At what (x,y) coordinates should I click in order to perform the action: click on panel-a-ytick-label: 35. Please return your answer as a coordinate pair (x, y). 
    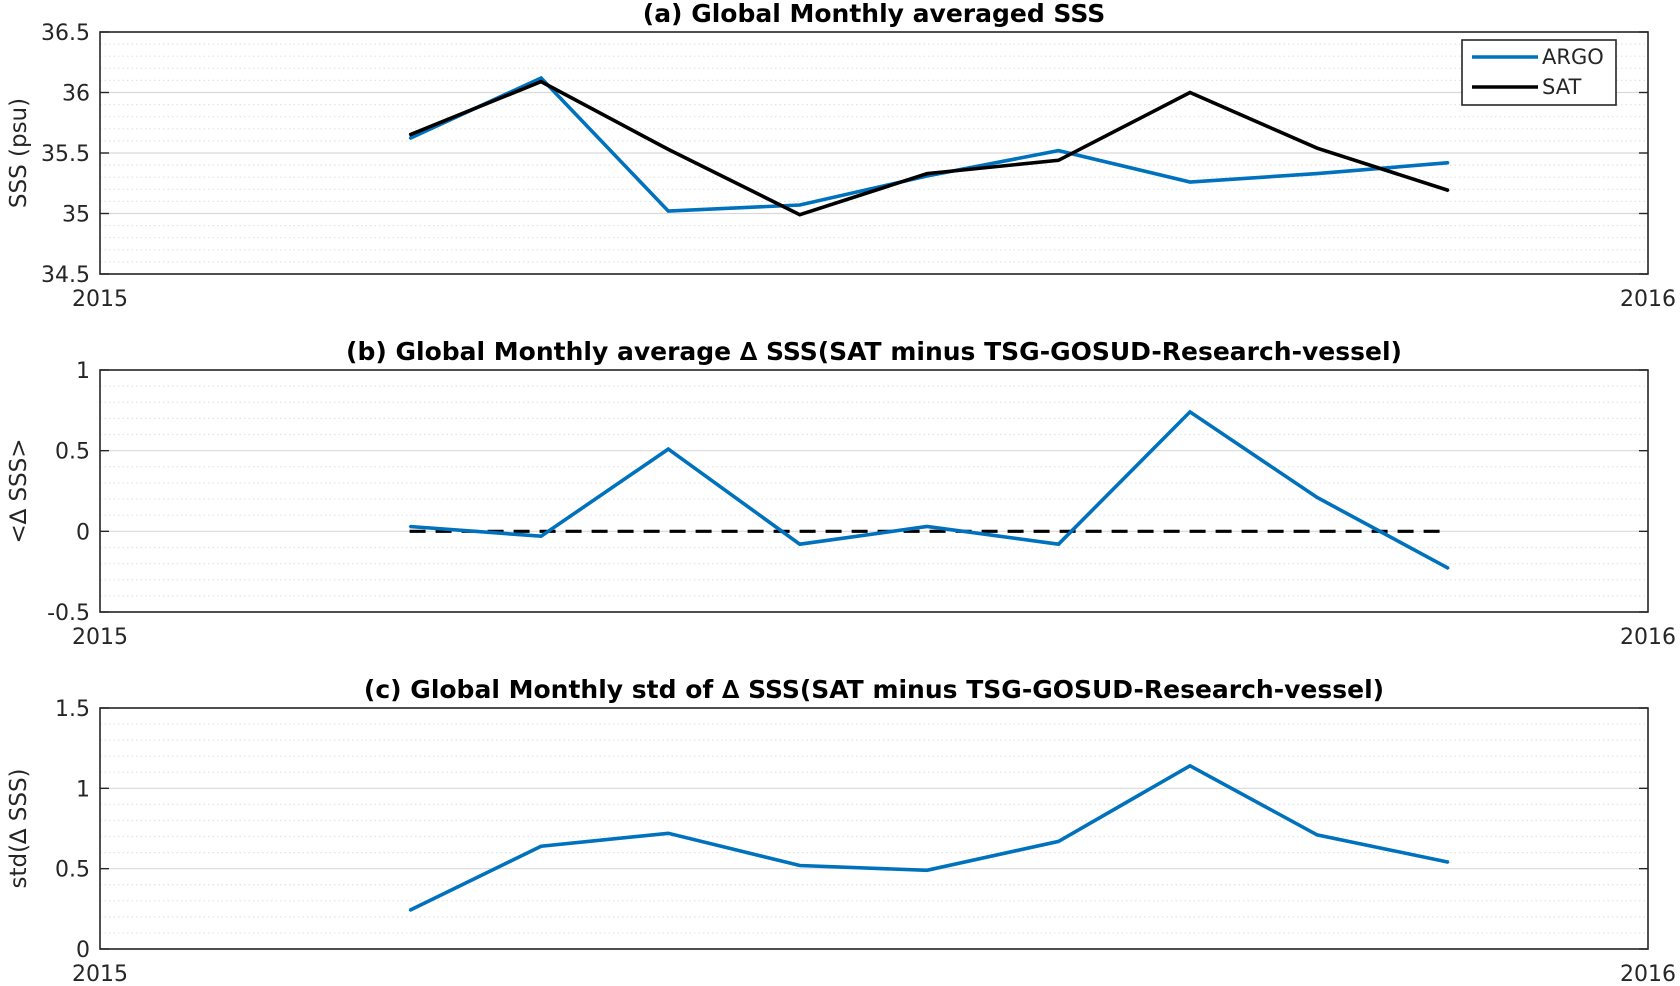
    Looking at the image, I should click on (76, 215).